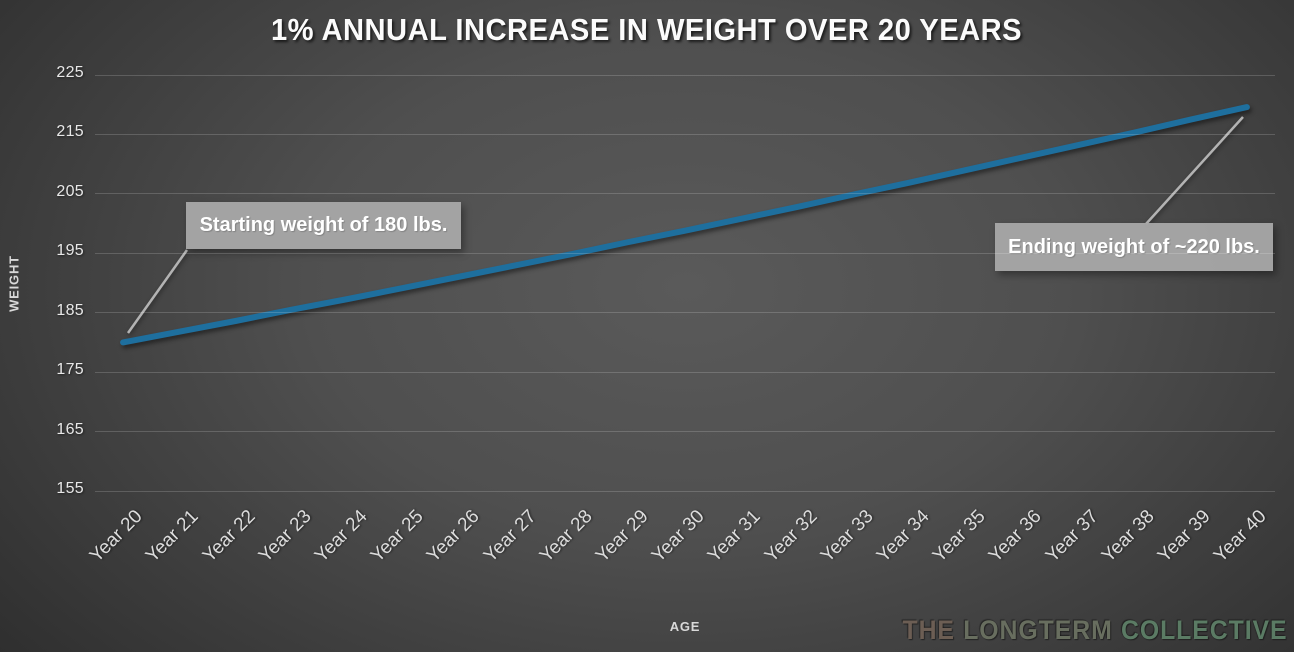 This screenshot has height=652, width=1294. Describe the element at coordinates (70, 429) in the screenshot. I see `y-tick-label: 165` at that location.